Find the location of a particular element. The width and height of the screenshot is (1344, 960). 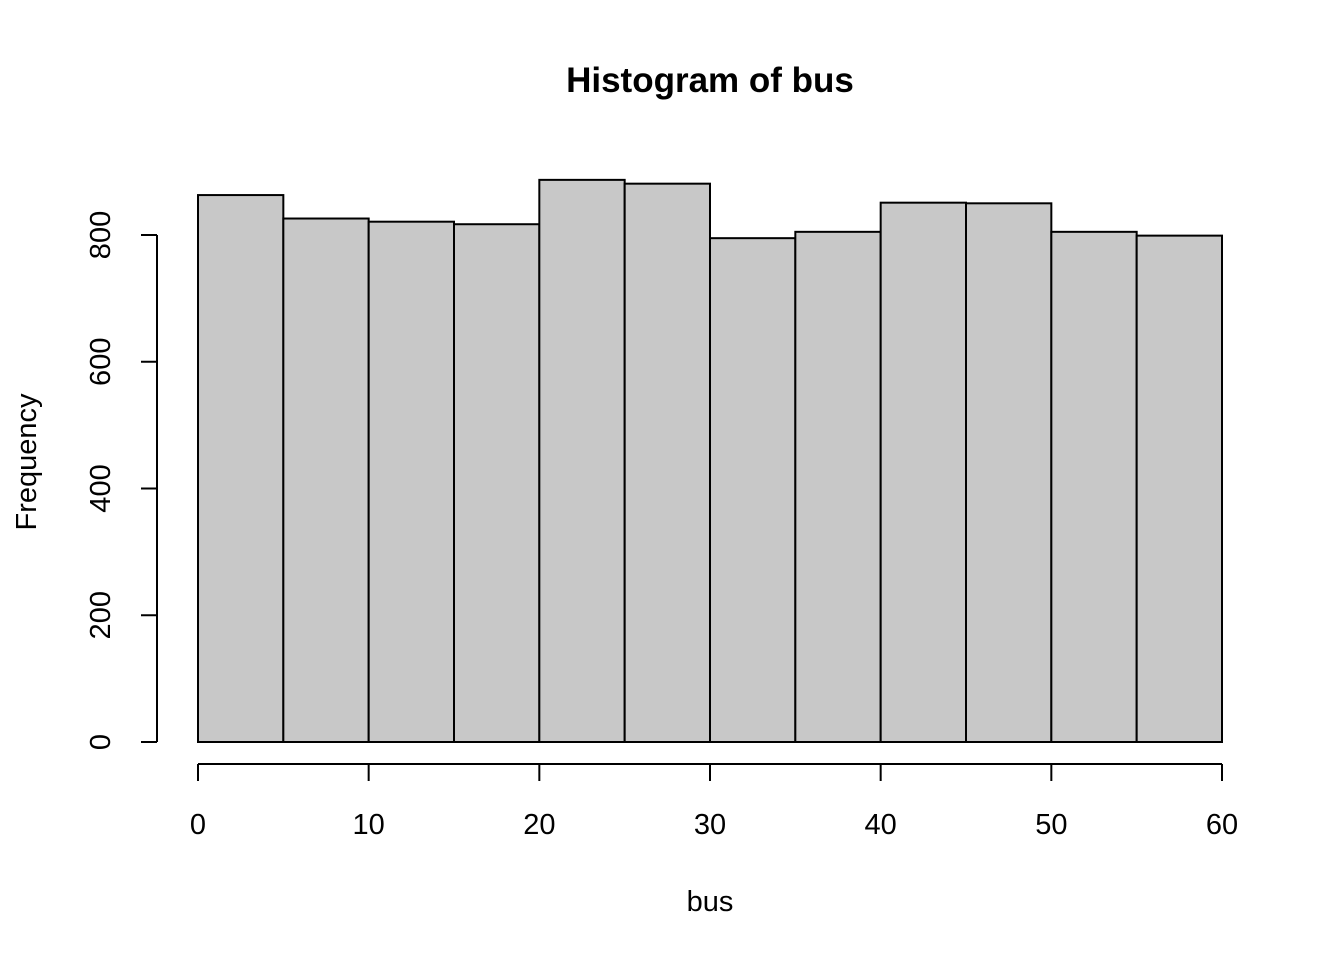

x-tick-label-3: 30 is located at coordinates (710, 825).